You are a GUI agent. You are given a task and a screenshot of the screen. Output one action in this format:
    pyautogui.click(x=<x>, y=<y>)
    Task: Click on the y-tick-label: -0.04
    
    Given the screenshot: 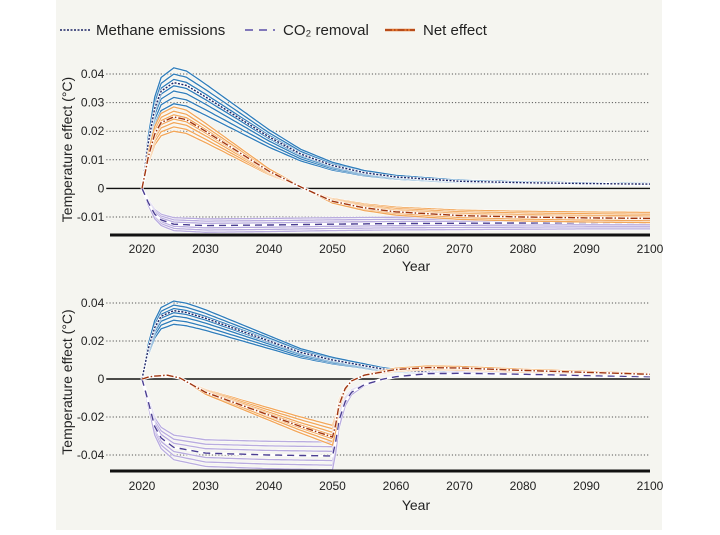 What is the action you would take?
    pyautogui.click(x=91, y=455)
    